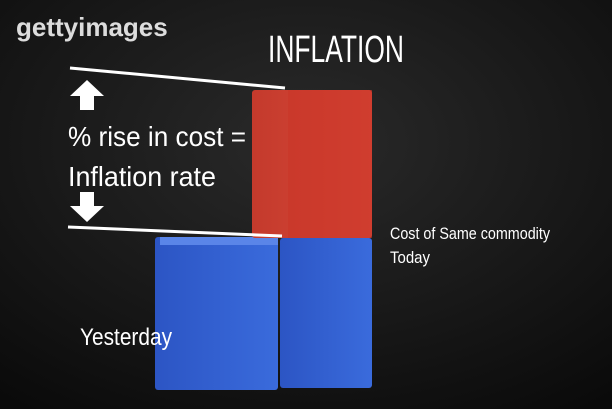 Image resolution: width=612 pixels, height=409 pixels. I want to click on yesterday-label: Yesterday, so click(126, 337).